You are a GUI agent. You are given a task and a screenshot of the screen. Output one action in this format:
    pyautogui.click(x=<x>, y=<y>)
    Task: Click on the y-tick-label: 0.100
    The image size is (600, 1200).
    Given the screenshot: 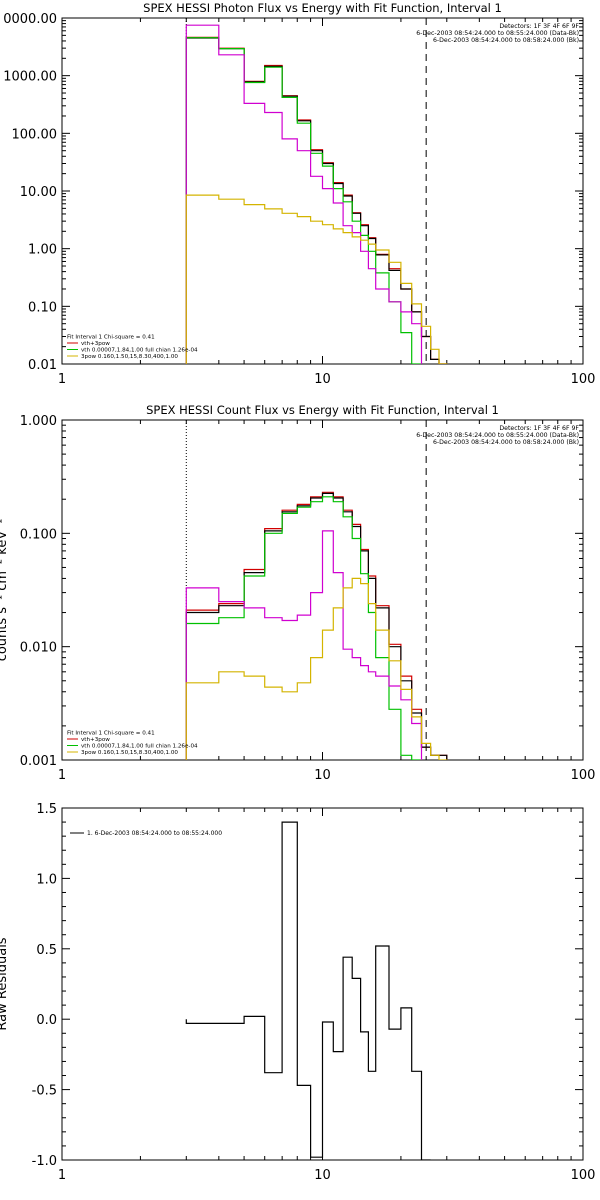 What is the action you would take?
    pyautogui.click(x=38, y=534)
    